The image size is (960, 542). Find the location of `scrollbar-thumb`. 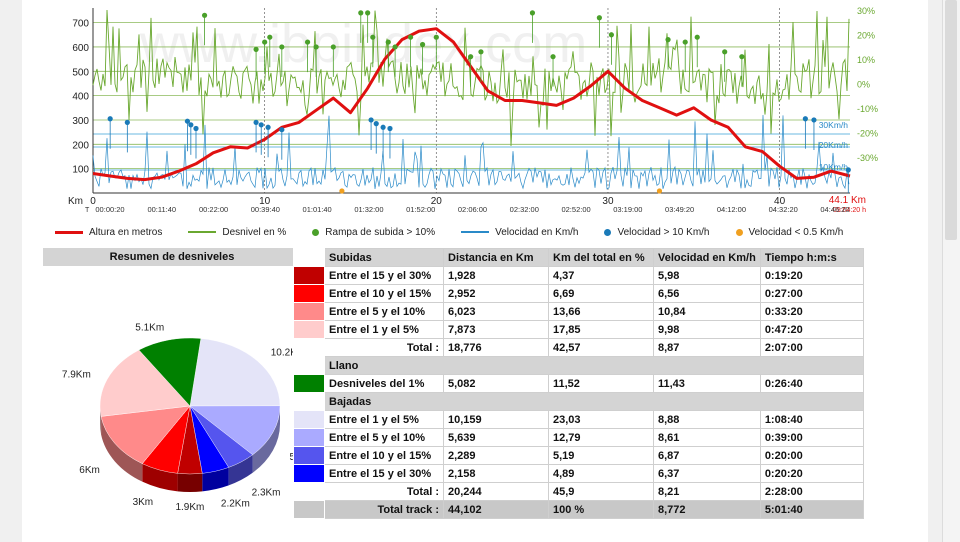

scrollbar-thumb is located at coordinates (951, 120).